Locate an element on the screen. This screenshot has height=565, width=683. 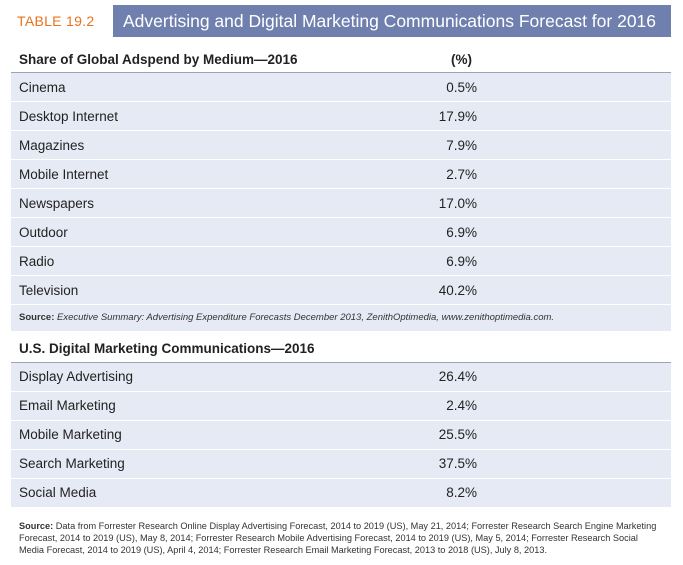
row-value: 26.4% is located at coordinates (457, 376).